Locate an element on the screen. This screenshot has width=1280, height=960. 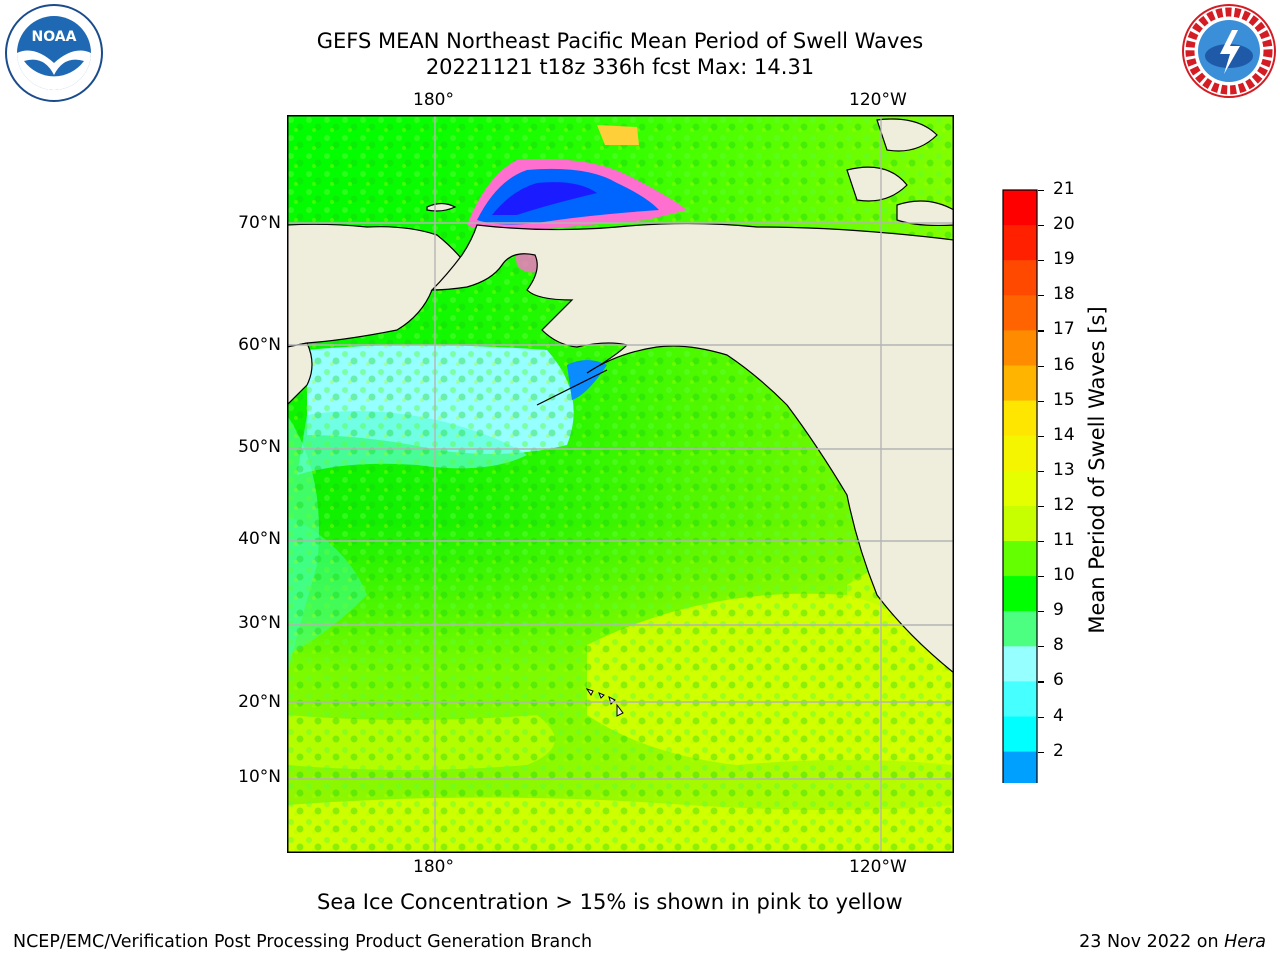
chart-subtitle: 20221121 t18z 336h fcst Max: 14.31 is located at coordinates (620, 67).